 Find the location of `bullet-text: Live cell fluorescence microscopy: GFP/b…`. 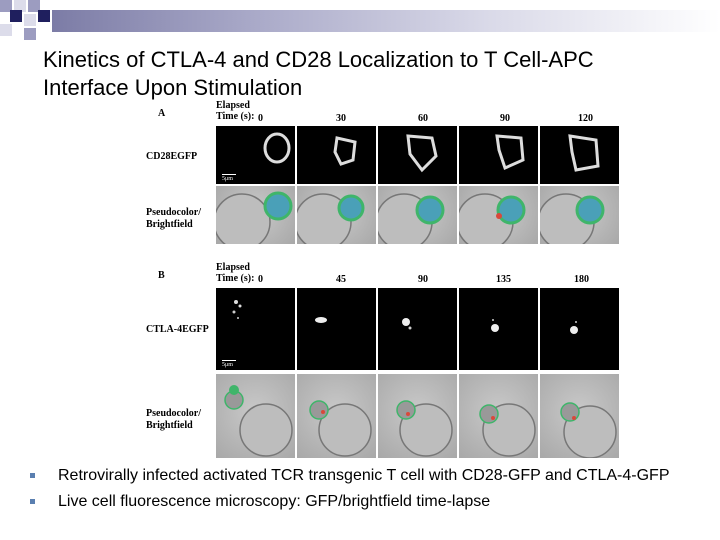

bullet-text: Live cell fluorescence microscopy: GFP/b… is located at coordinates (274, 501).